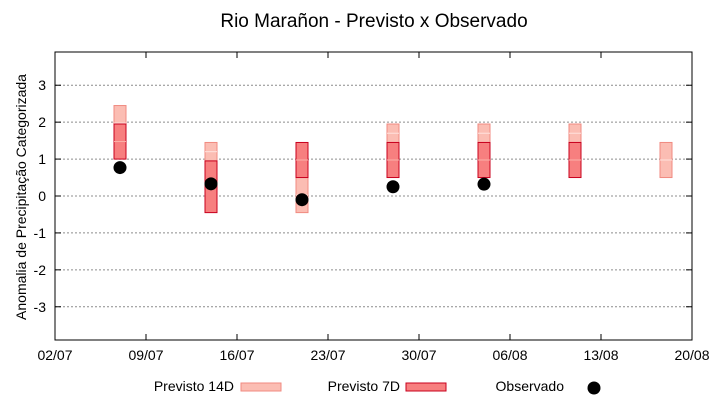  Describe the element at coordinates (194, 386) in the screenshot. I see `legend-label-previsto-14d: Previsto 14D` at that location.